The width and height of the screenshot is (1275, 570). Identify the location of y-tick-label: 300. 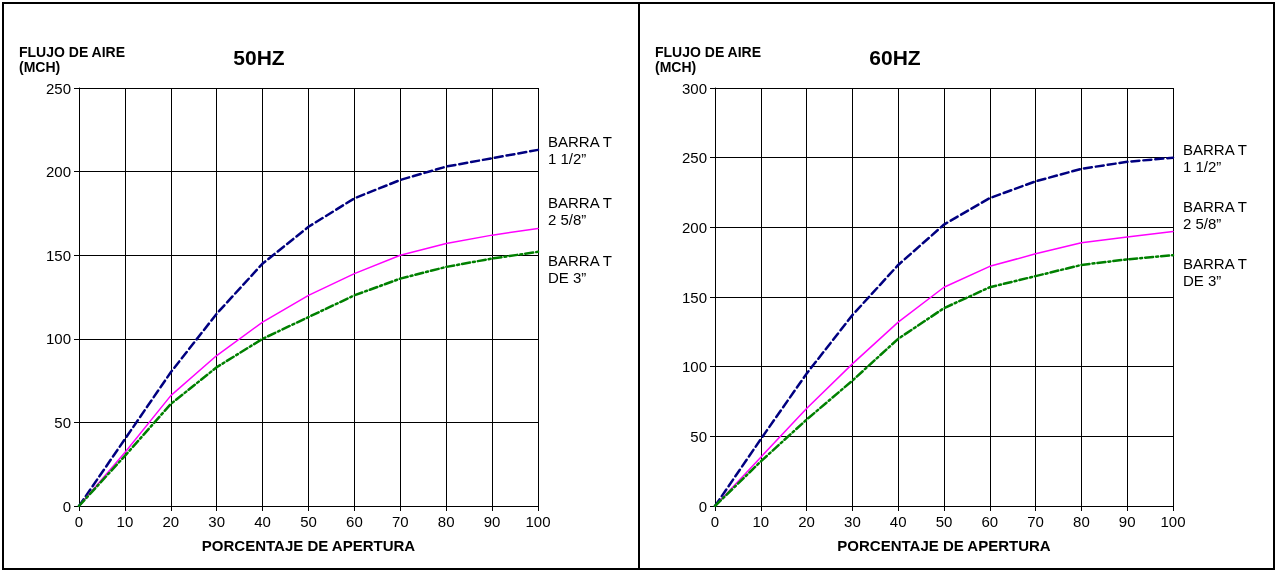
(694, 88).